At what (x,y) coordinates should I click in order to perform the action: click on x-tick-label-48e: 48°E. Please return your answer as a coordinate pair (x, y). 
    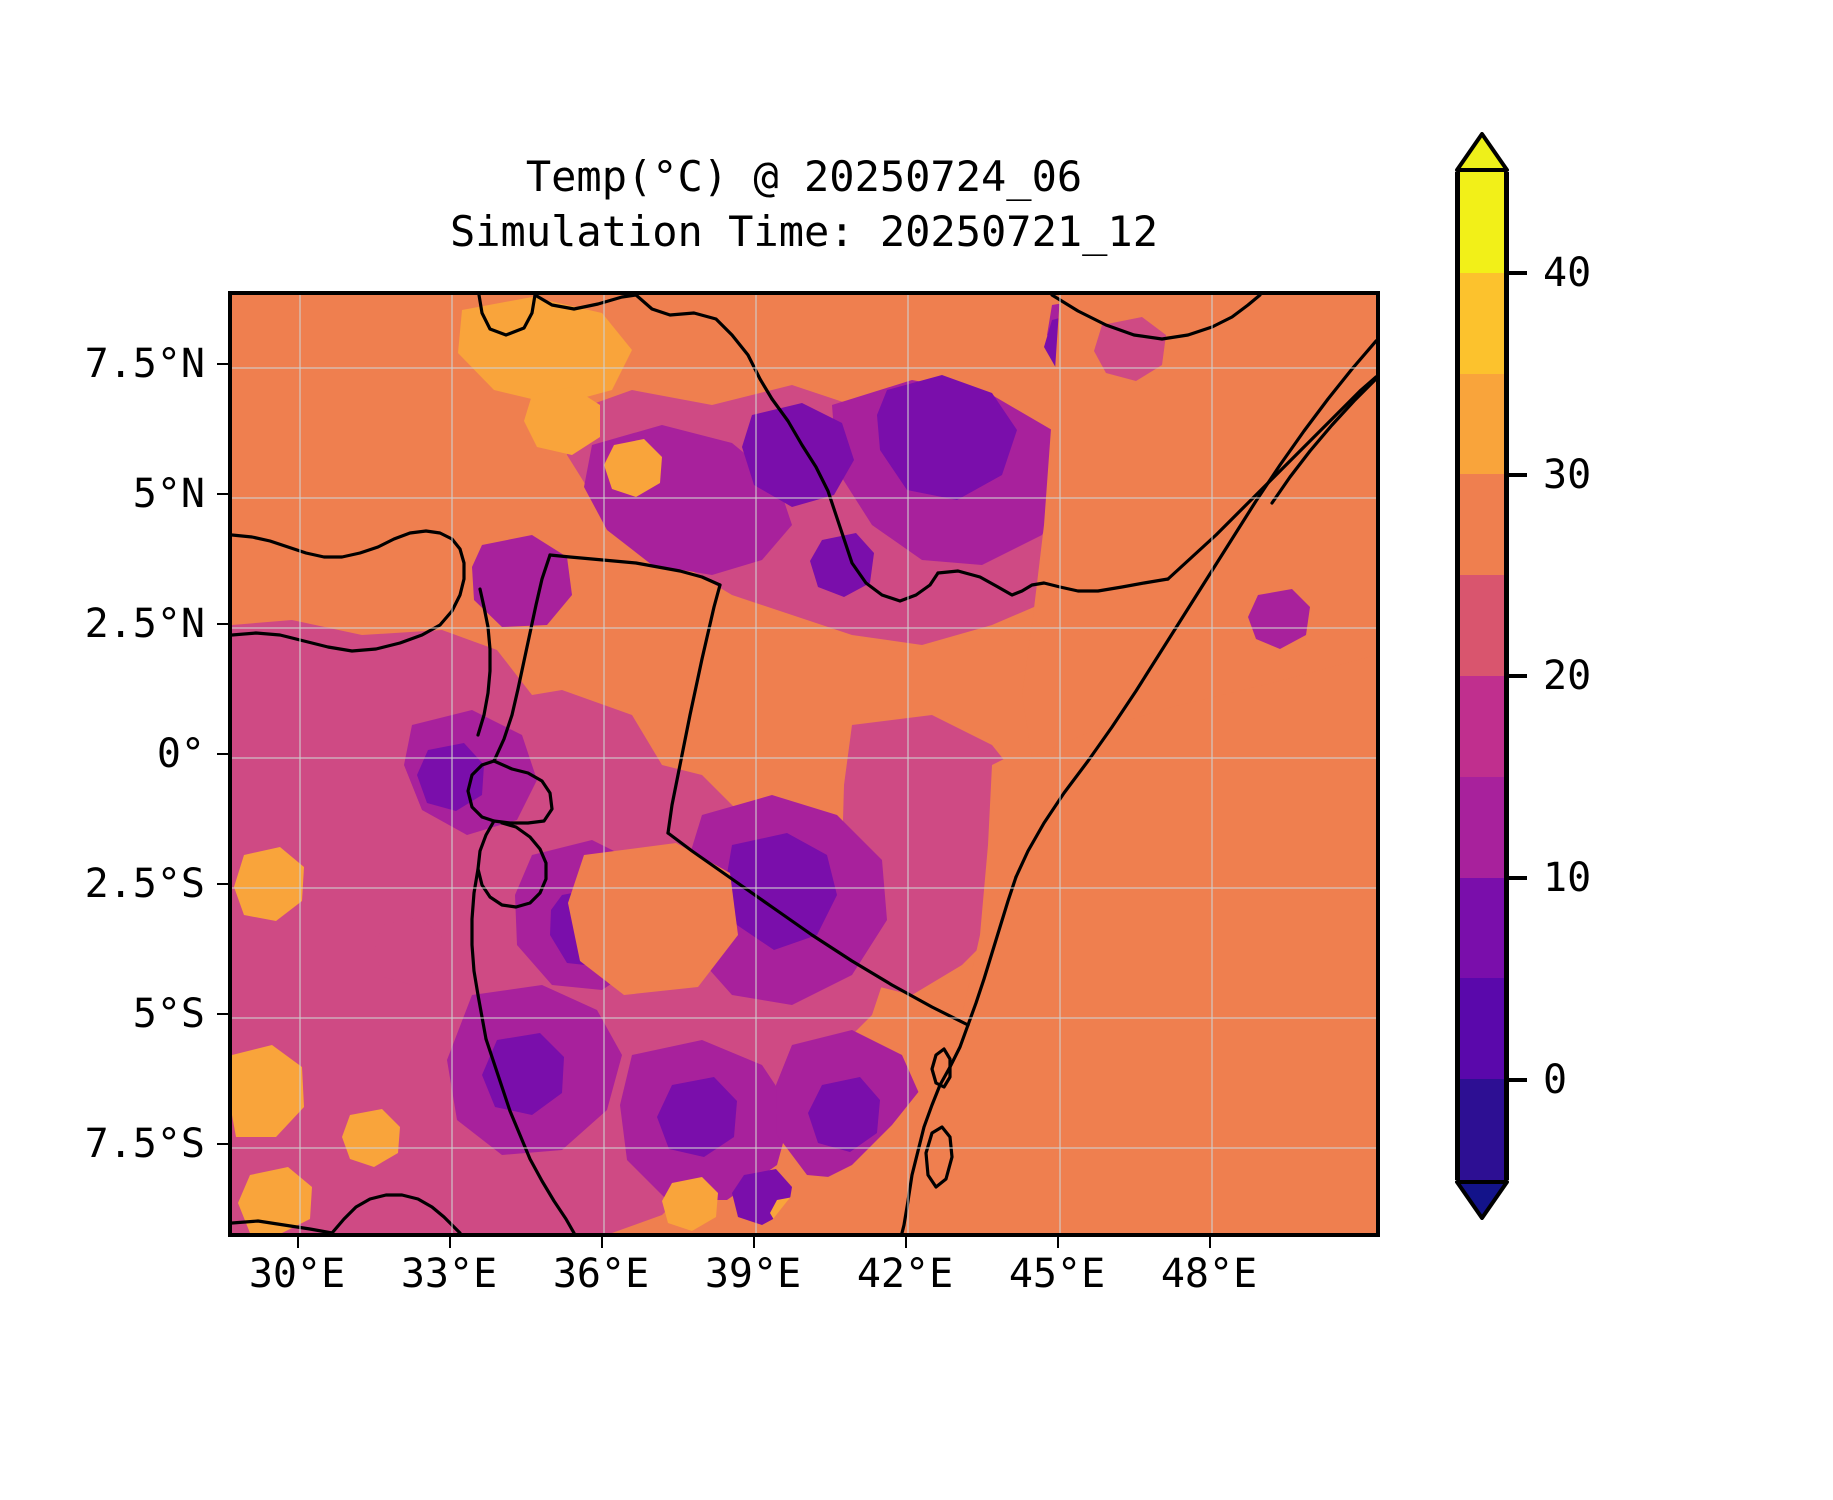
    Looking at the image, I should click on (1209, 1274).